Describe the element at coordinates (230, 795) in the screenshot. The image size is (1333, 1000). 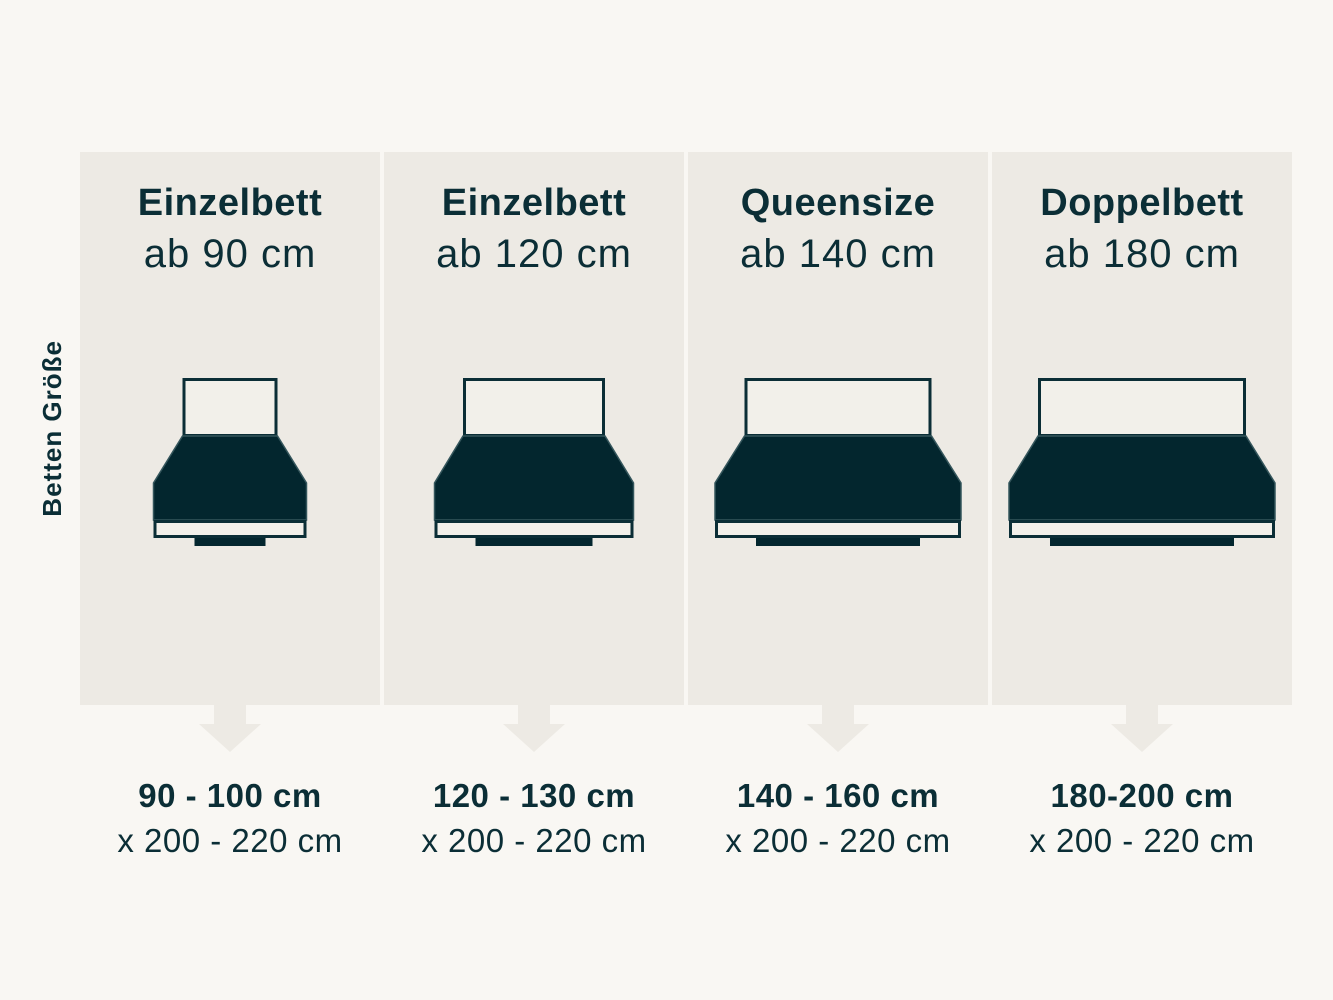
I see `width-range: 90 - 100 cm` at that location.